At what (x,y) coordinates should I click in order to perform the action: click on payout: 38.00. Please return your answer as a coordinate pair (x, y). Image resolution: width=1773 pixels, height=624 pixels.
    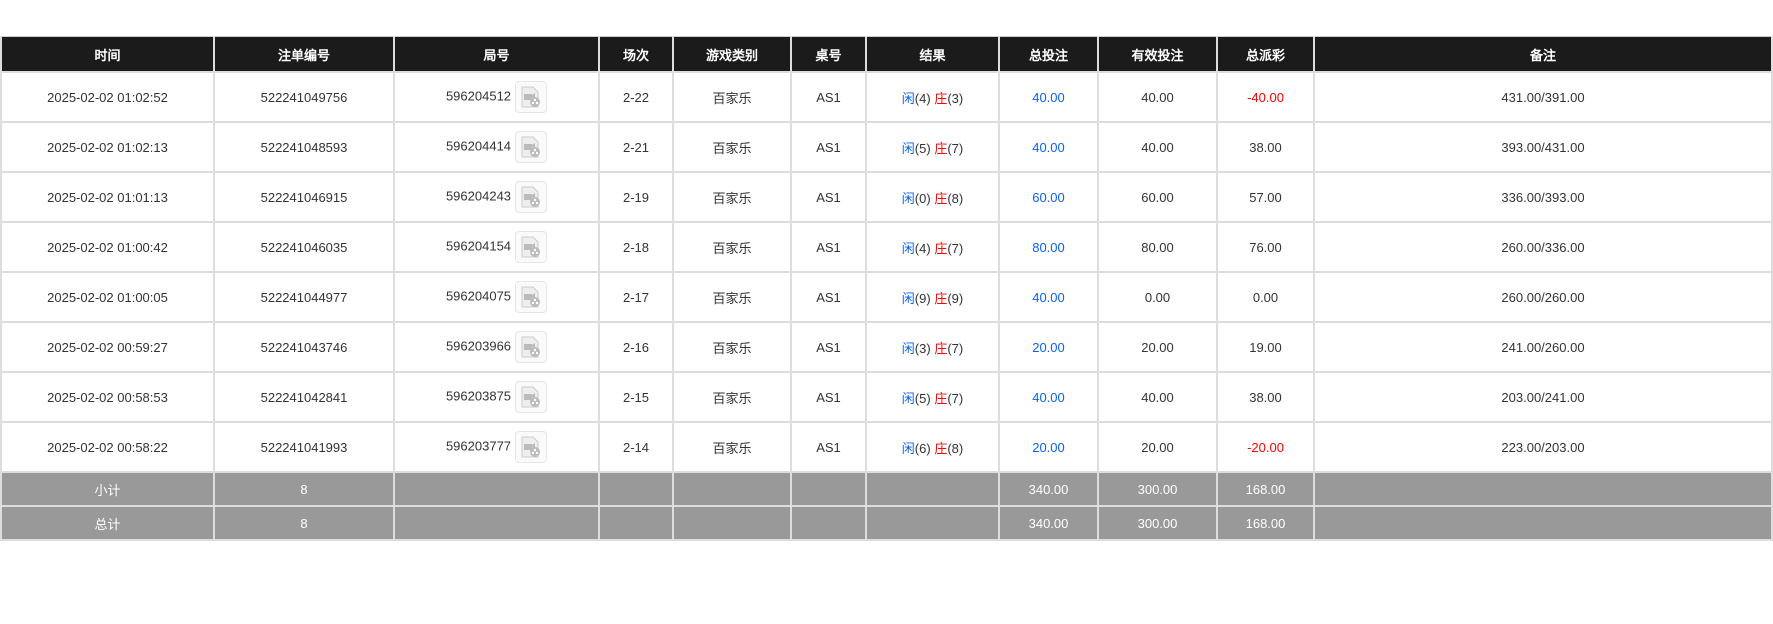
    Looking at the image, I should click on (1265, 147).